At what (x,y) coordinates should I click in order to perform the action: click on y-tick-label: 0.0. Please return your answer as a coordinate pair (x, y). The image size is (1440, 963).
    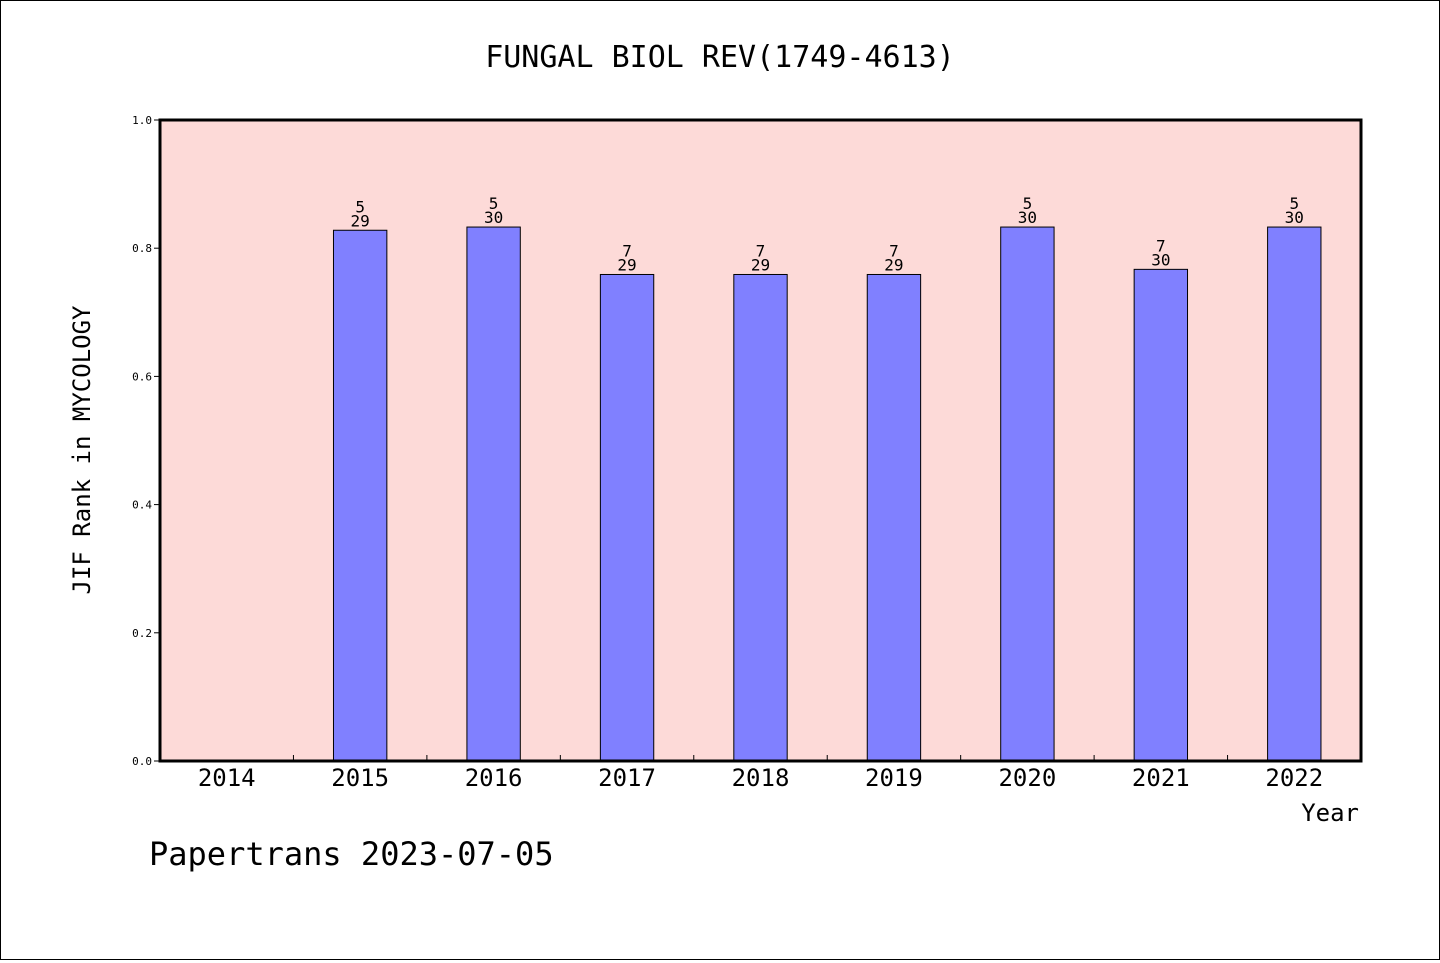
    Looking at the image, I should click on (142, 761).